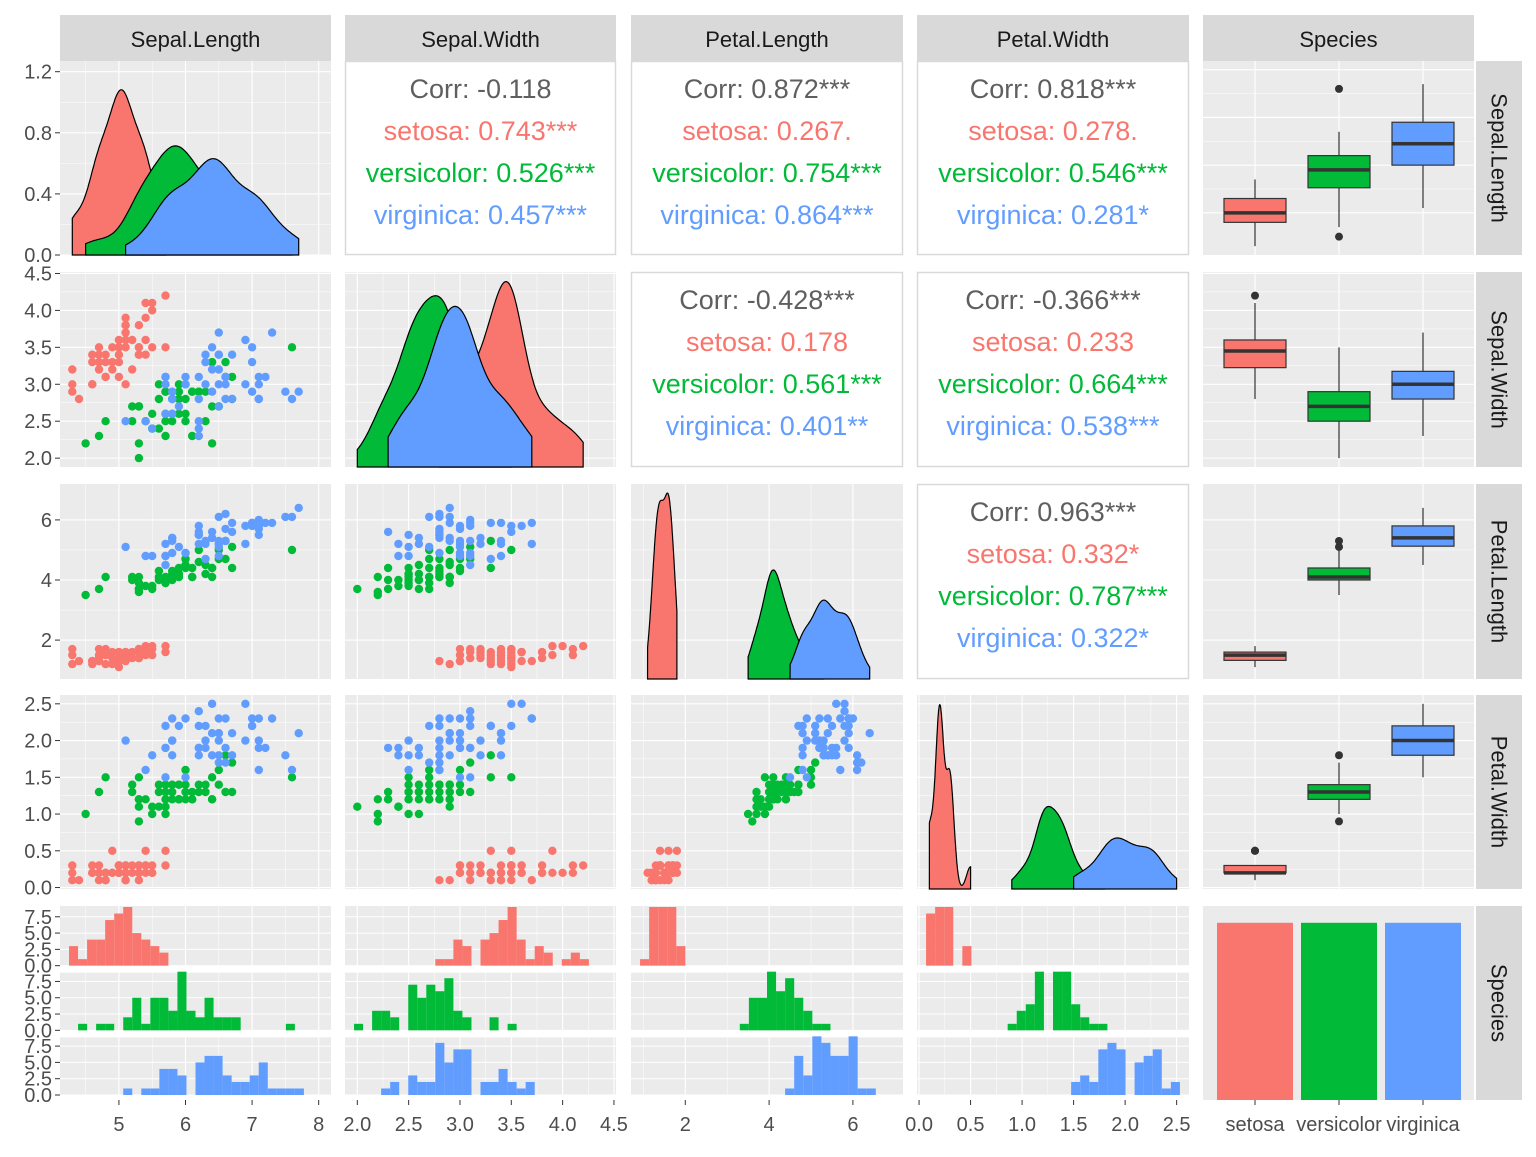 The image size is (1536, 1157). Describe the element at coordinates (1338, 792) in the screenshot. I see `panel-r3-c4` at that location.